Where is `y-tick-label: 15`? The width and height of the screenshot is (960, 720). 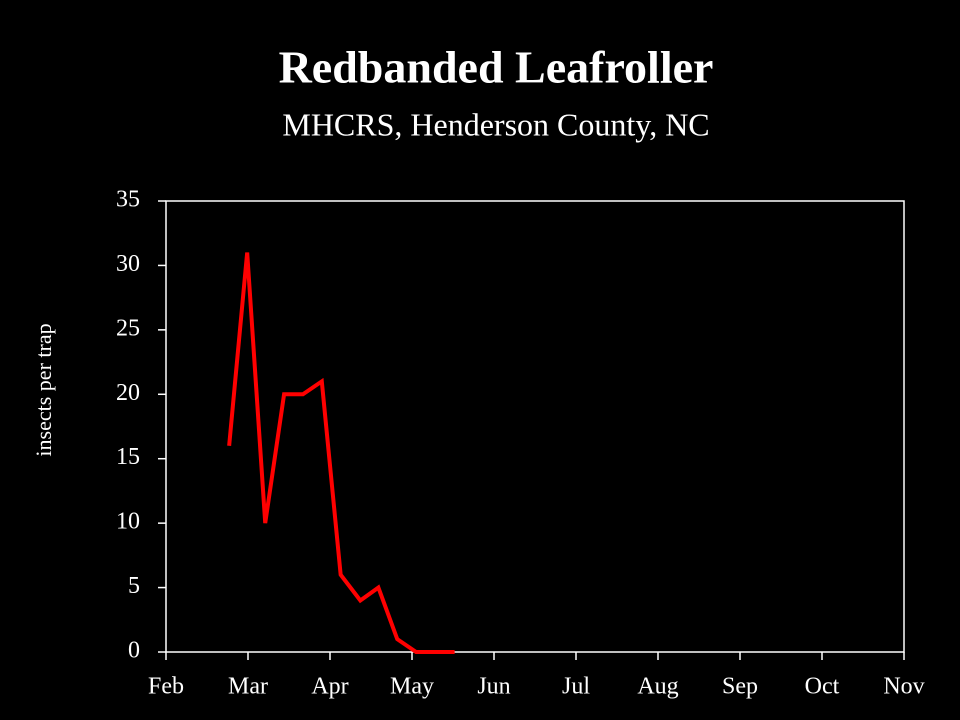 y-tick-label: 15 is located at coordinates (128, 457).